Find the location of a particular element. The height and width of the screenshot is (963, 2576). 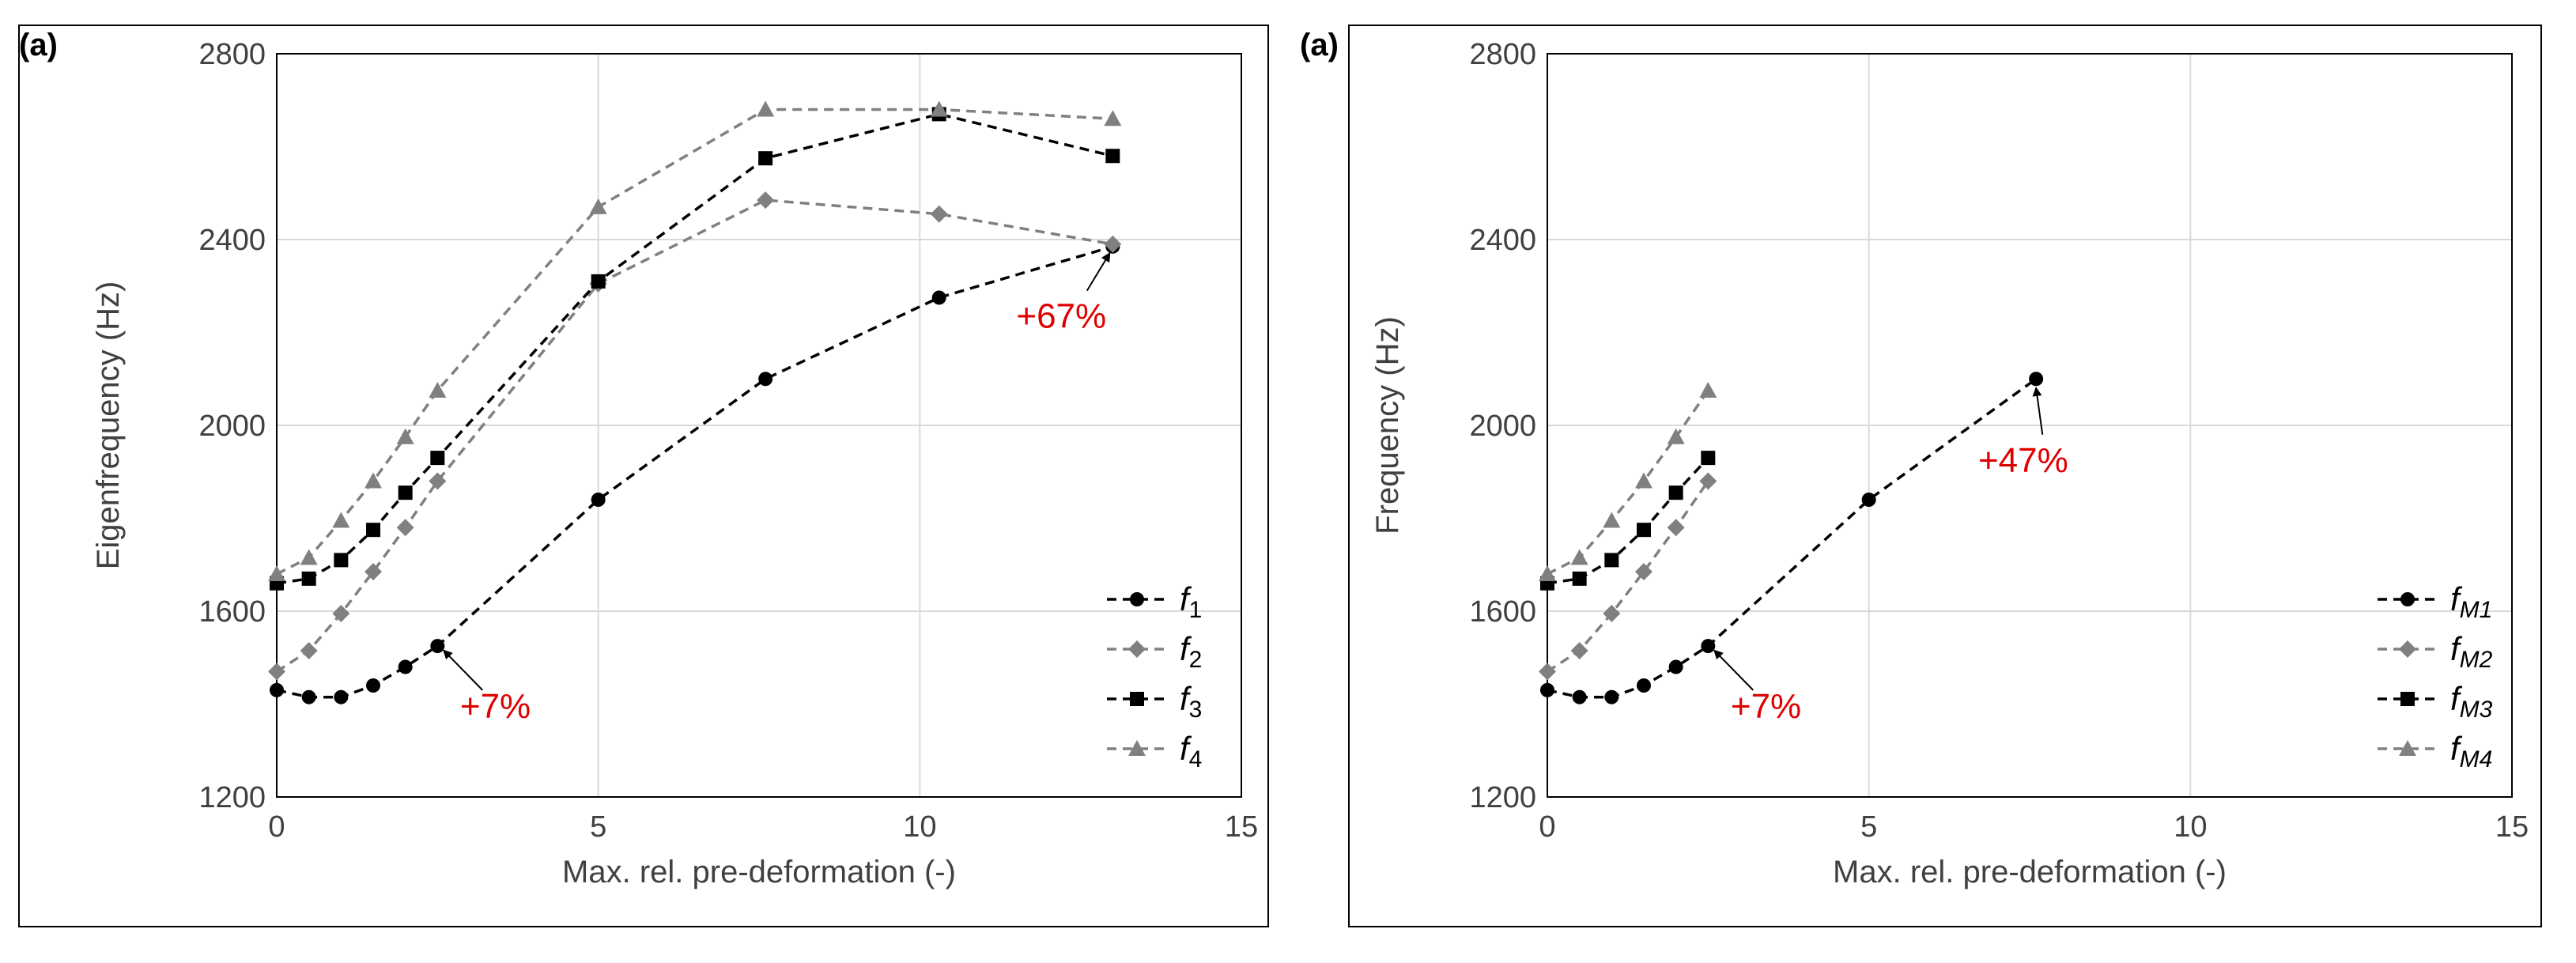

x-tick-label: 10 is located at coordinates (2190, 827).